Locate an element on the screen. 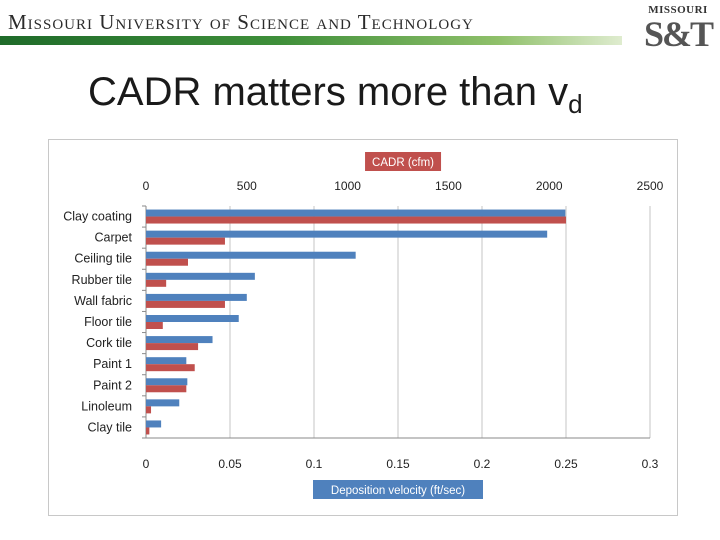 The height and width of the screenshot is (540, 720). slide-title: CADR matters more than vd is located at coordinates (335, 95).